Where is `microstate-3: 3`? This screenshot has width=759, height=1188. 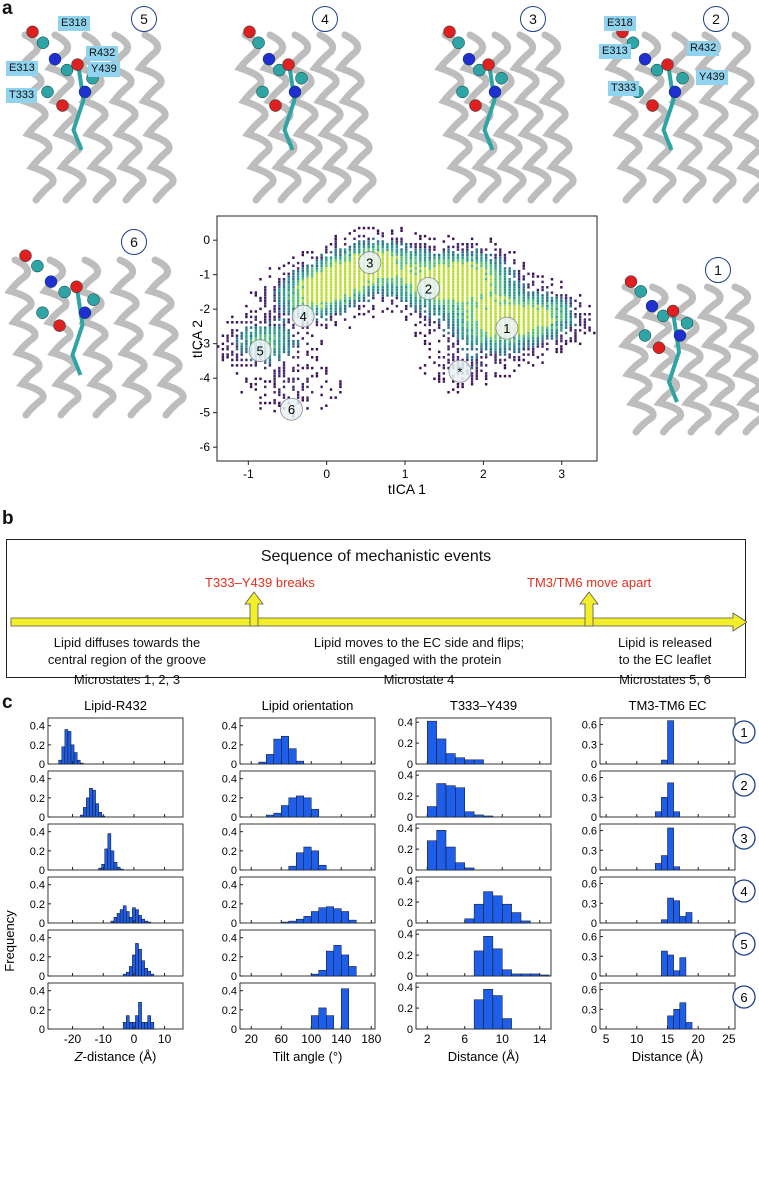 microstate-3: 3 is located at coordinates (370, 262).